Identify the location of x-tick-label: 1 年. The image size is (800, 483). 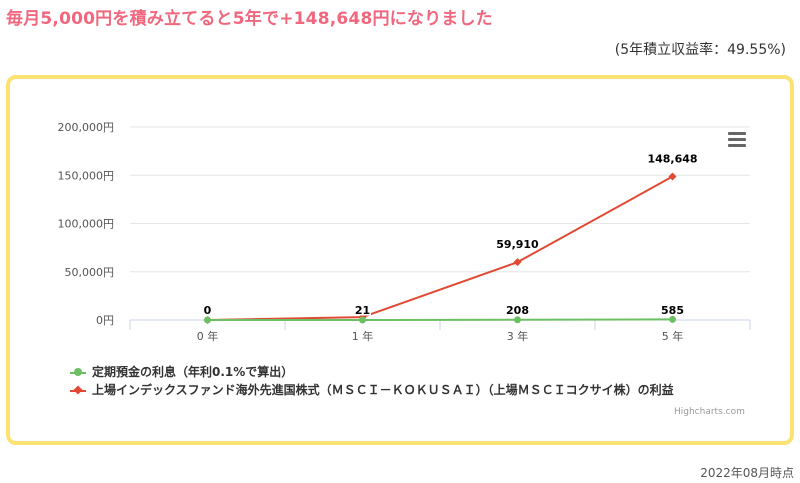
(363, 336).